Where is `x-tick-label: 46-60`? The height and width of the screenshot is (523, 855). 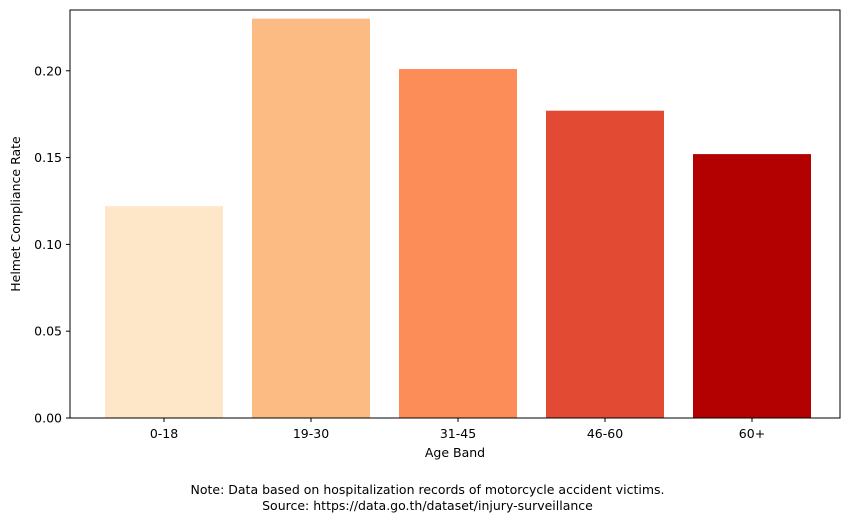
x-tick-label: 46-60 is located at coordinates (605, 433).